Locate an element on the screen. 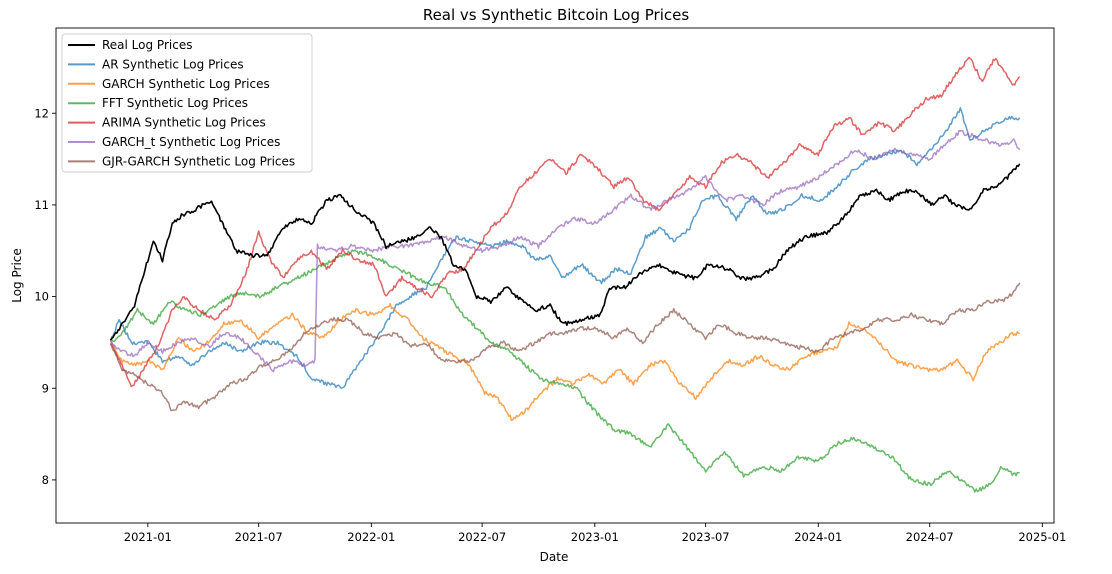  x-tick-label: 2024-07 is located at coordinates (930, 537).